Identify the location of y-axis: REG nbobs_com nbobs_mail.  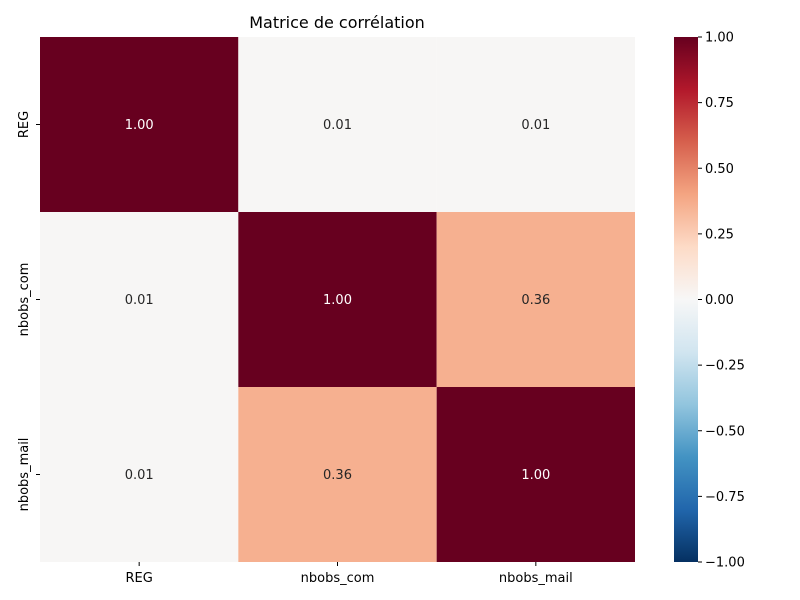
(28, 311).